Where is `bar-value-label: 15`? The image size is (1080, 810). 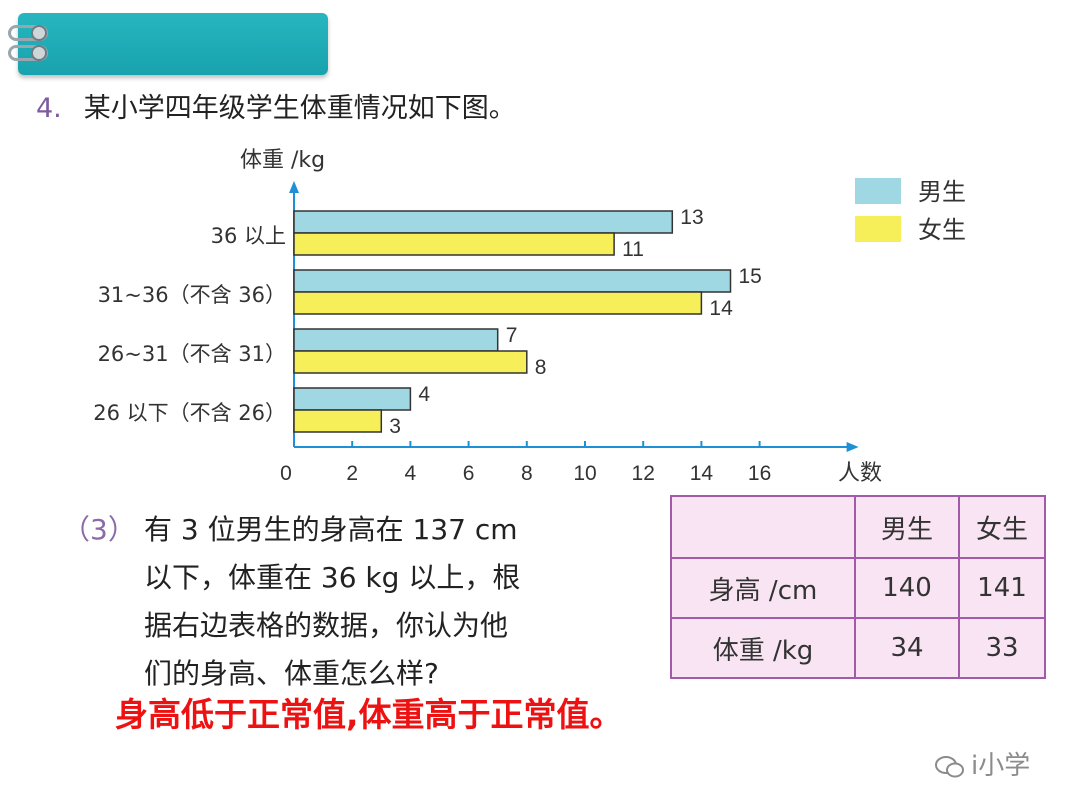 bar-value-label: 15 is located at coordinates (750, 276).